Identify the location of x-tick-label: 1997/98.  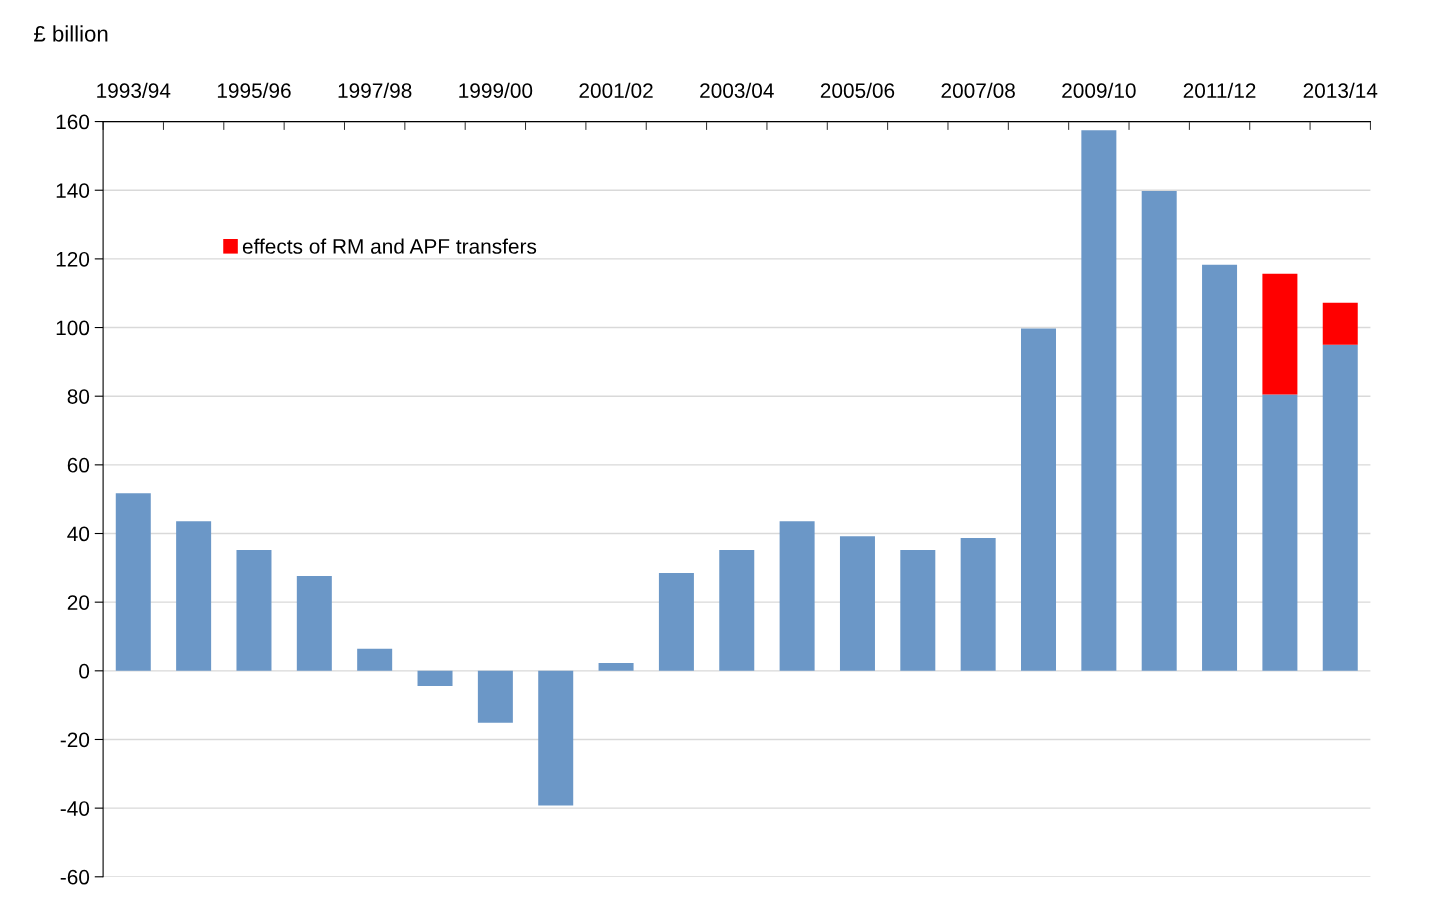
(375, 90).